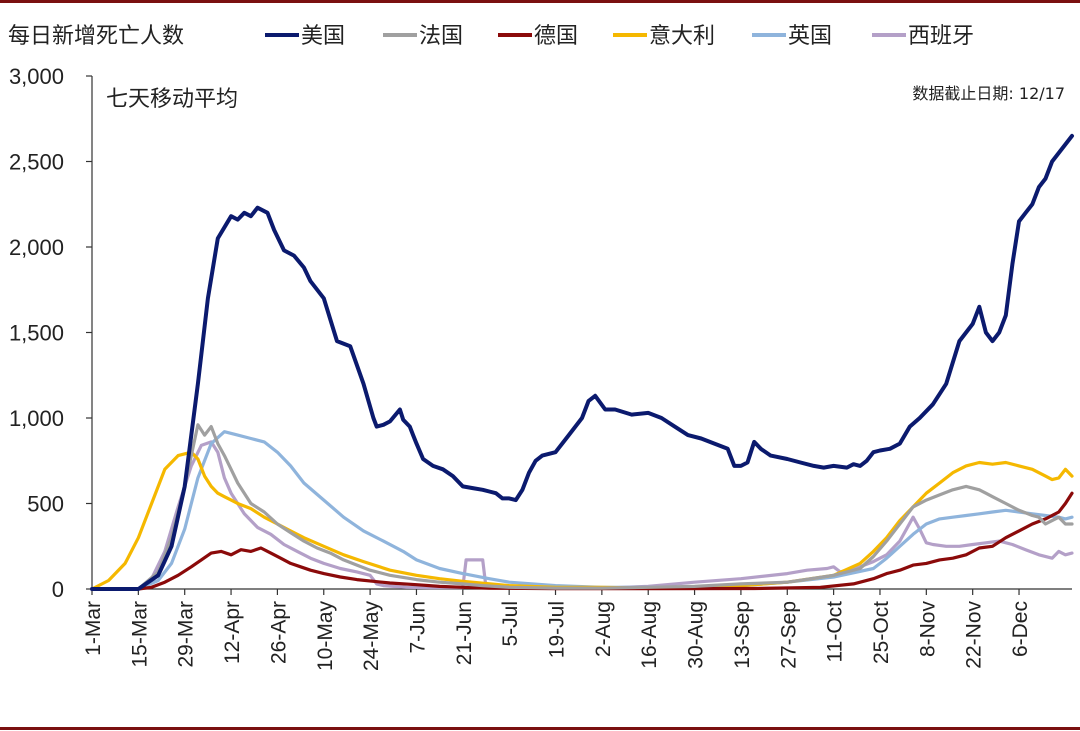 Image resolution: width=1080 pixels, height=731 pixels. I want to click on x-tick-label: 29-Mar, so click(186, 634).